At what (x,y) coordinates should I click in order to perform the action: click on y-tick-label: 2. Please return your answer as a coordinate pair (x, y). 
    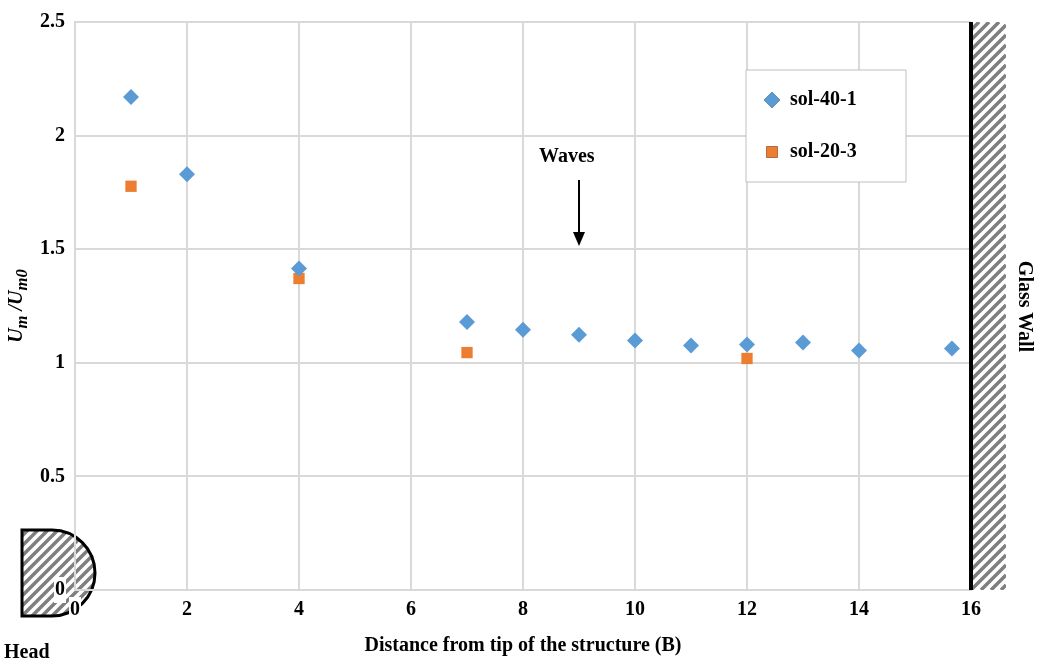
    Looking at the image, I should click on (60, 133).